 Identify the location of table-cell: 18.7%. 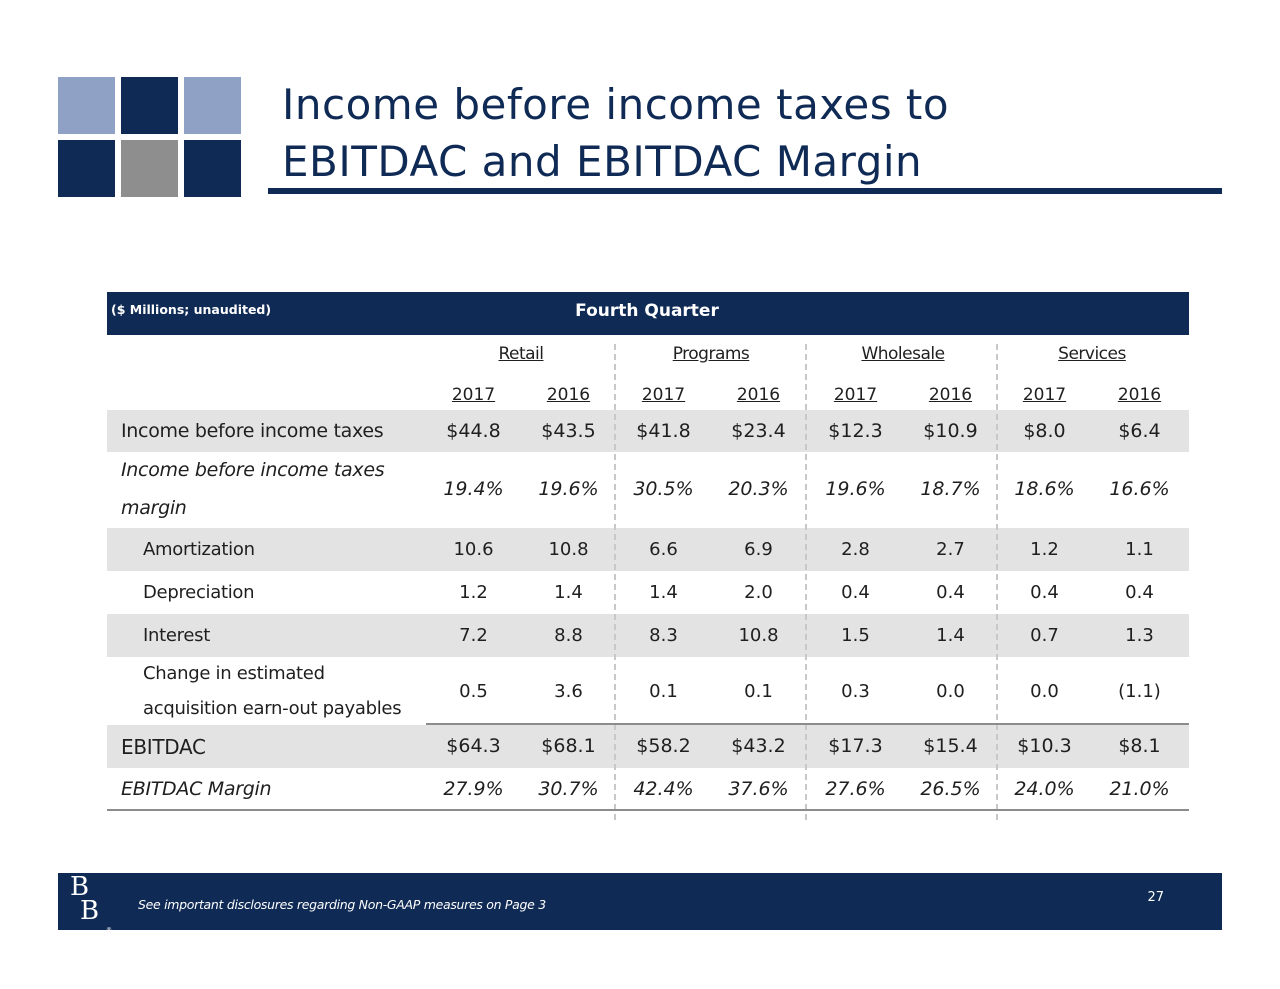
(950, 489).